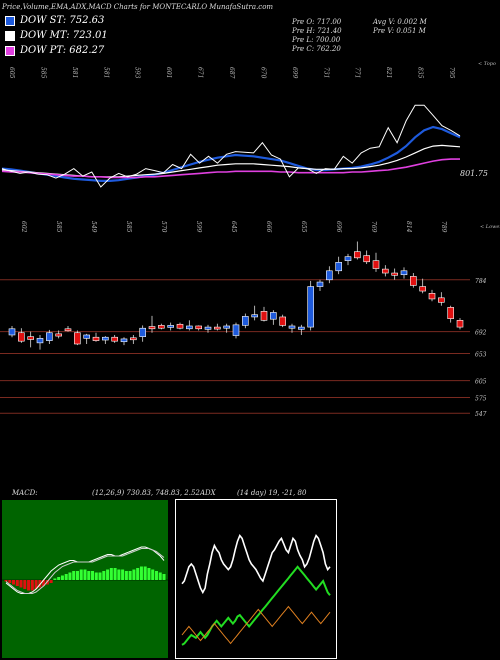 This screenshot has width=500, height=660. I want to click on legend-dow-pt: DOW PT: 682.27, so click(54, 50).